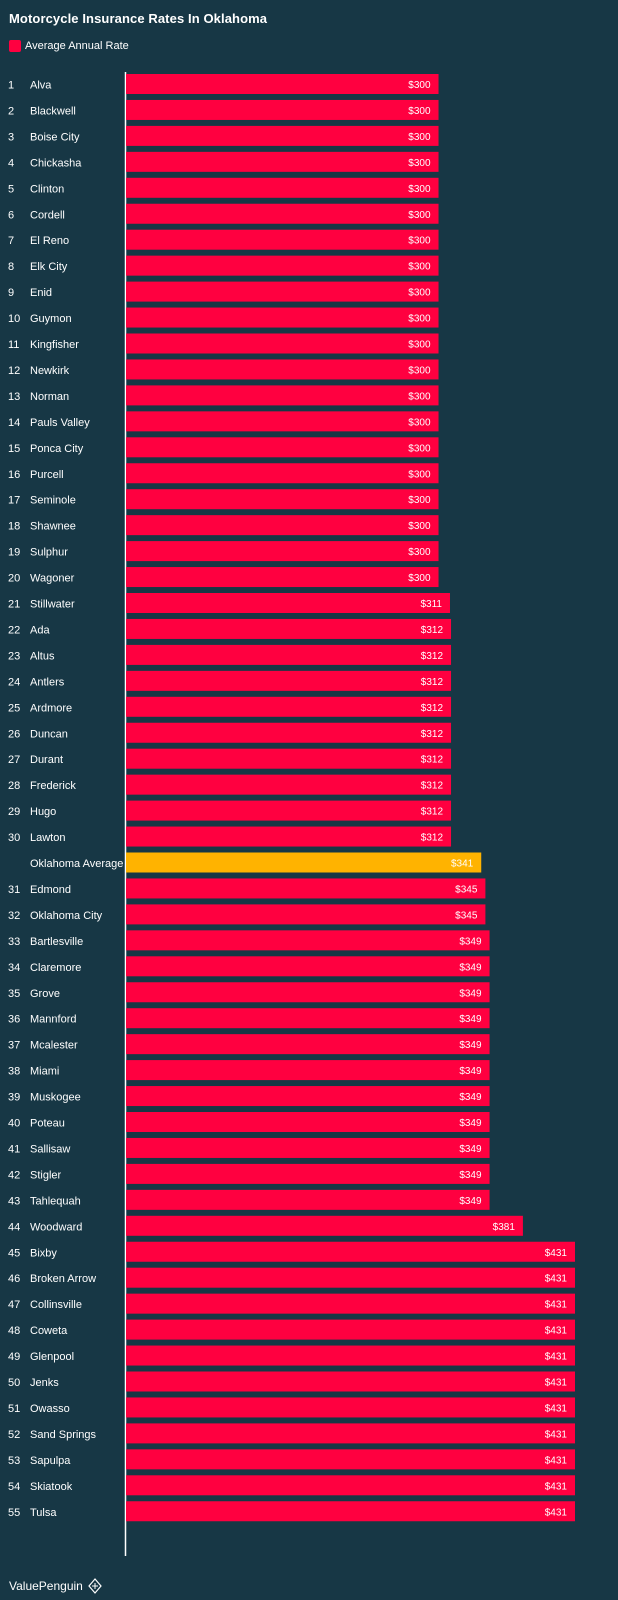  I want to click on category-label: Broken Arrow, so click(63, 1279).